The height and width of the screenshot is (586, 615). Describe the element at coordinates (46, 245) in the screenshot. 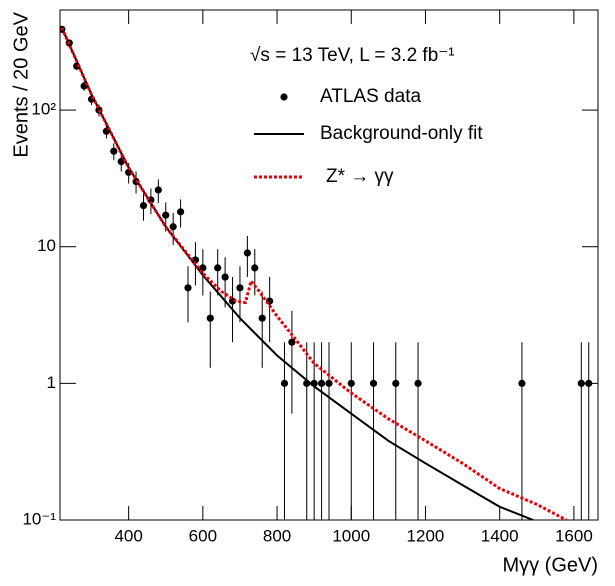

I see `y-tick-label: 10` at that location.